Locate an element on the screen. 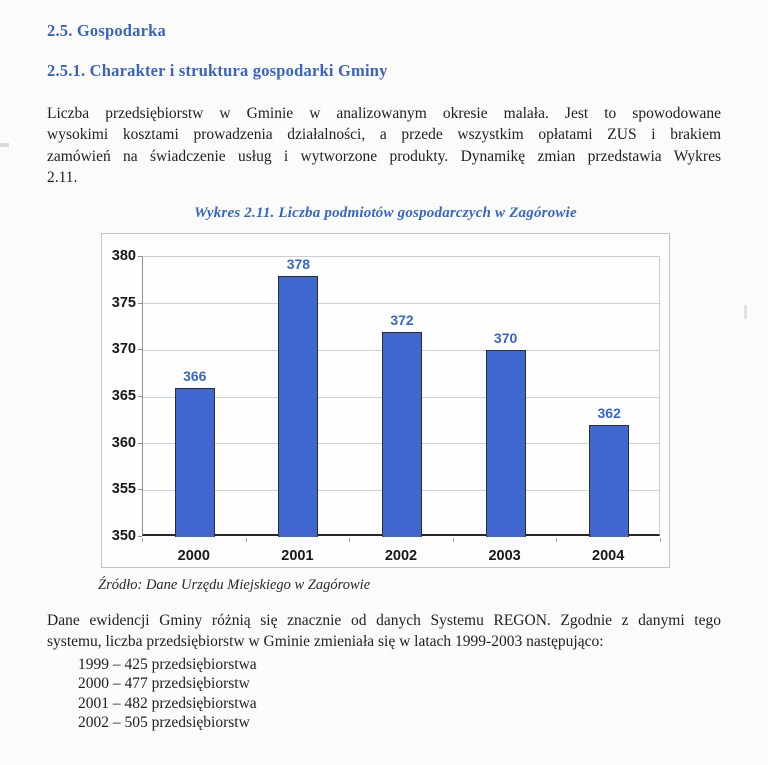  bar-2000 is located at coordinates (194, 462).